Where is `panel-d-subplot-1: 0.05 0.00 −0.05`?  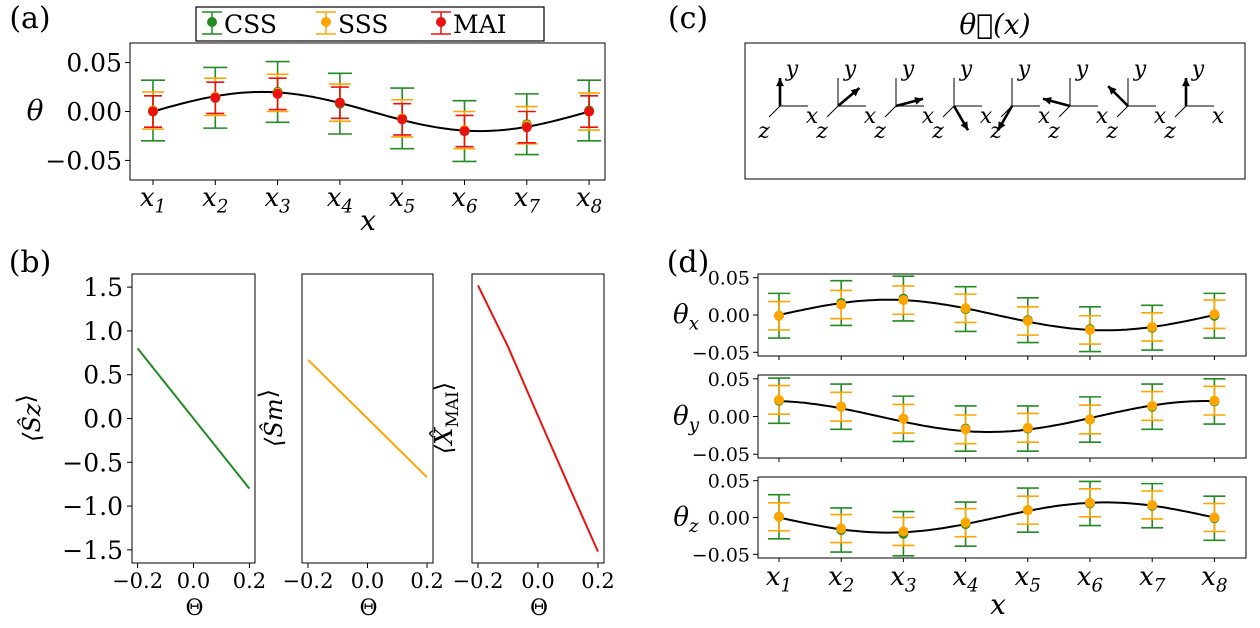 panel-d-subplot-1: 0.05 0.00 −0.05 is located at coordinates (969, 316).